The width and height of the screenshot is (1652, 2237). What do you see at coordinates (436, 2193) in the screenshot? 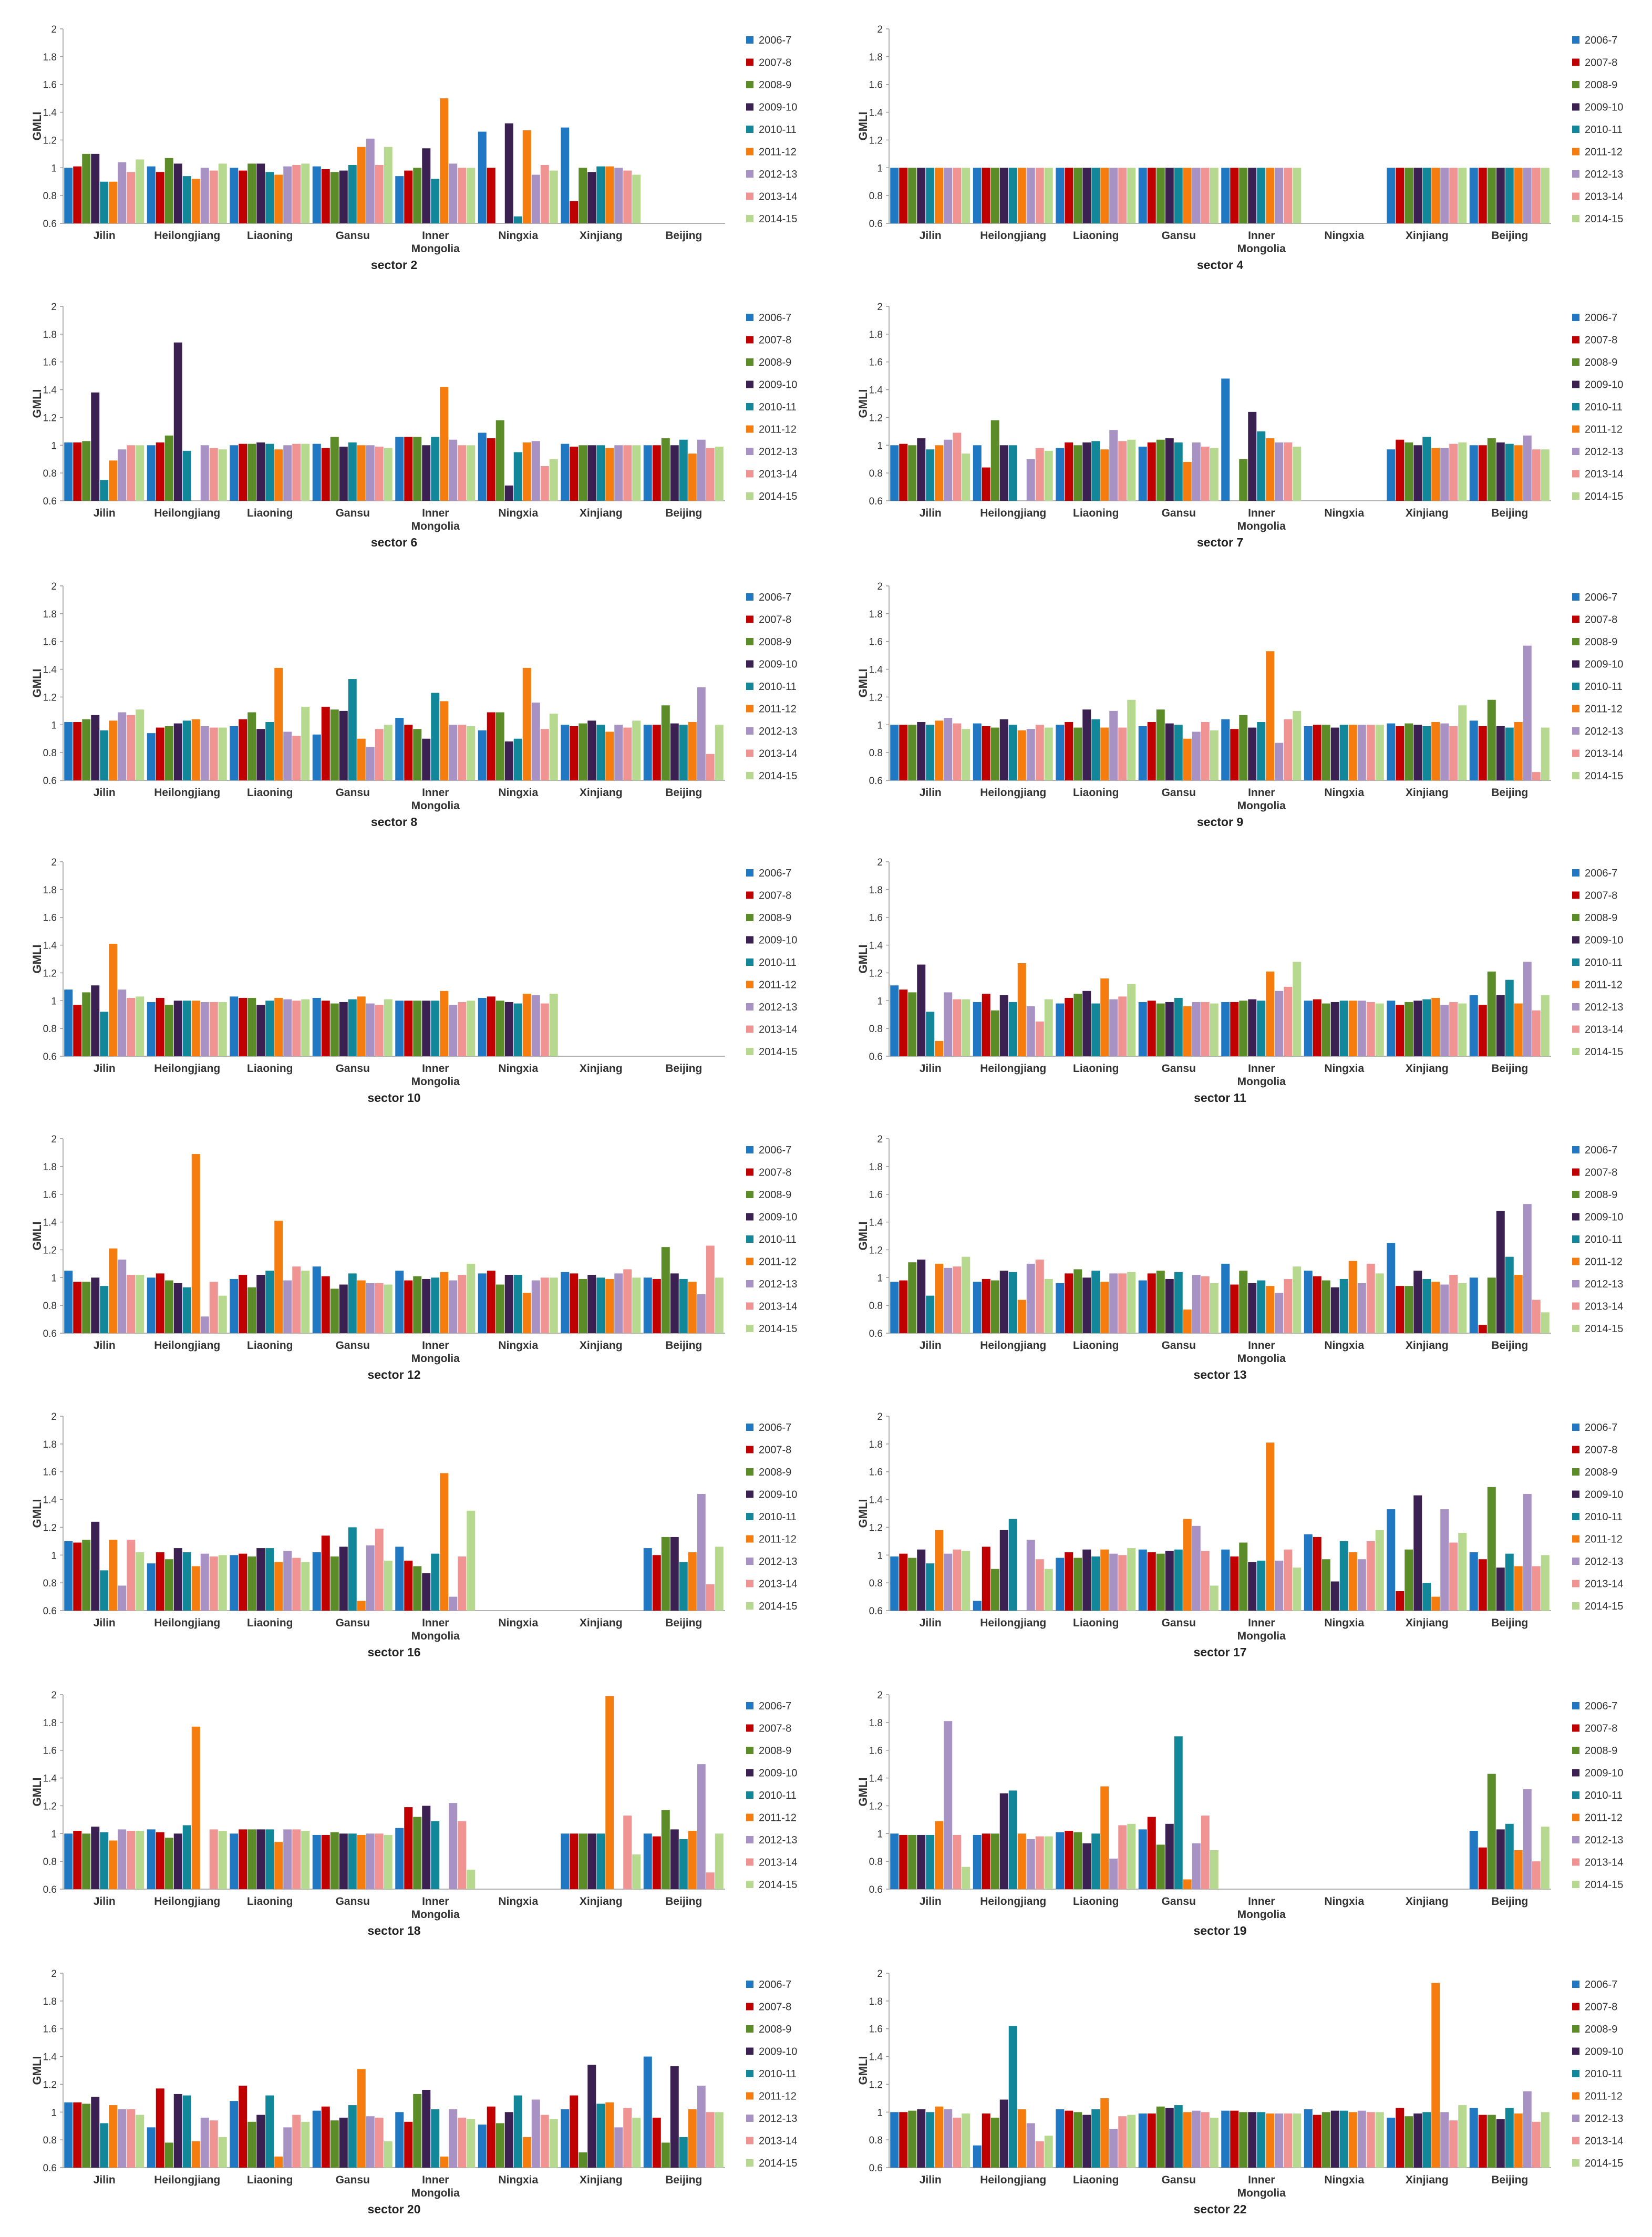
I see `x-tick-label: Mongolia` at bounding box center [436, 2193].